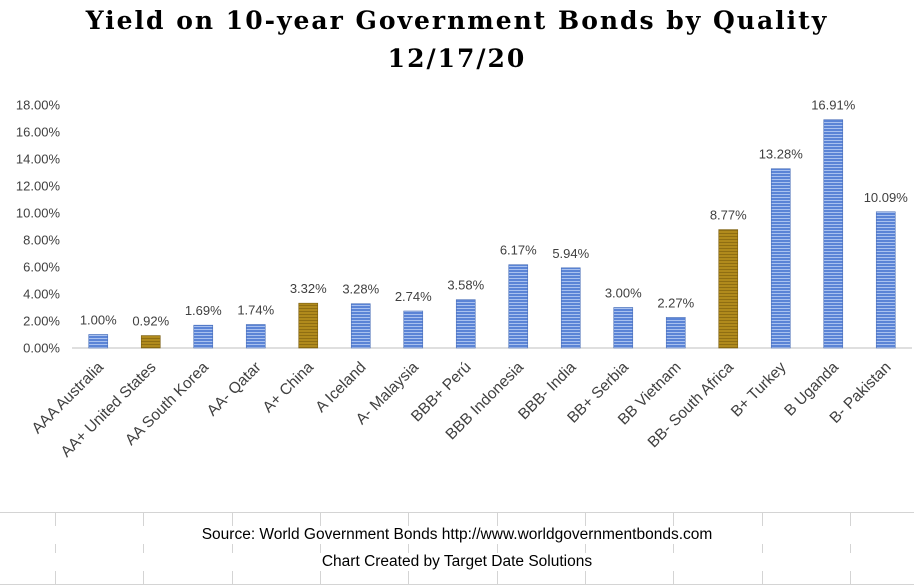  I want to click on data-label: 3.32%, so click(308, 288).